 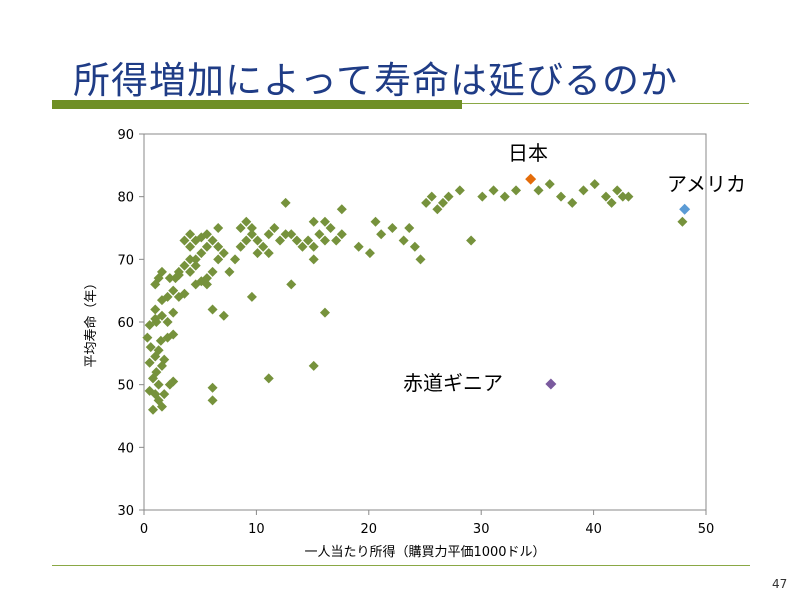 I want to click on y-axis-ticks: 30 40 50 60 70 80 90, so click(x=130, y=323).